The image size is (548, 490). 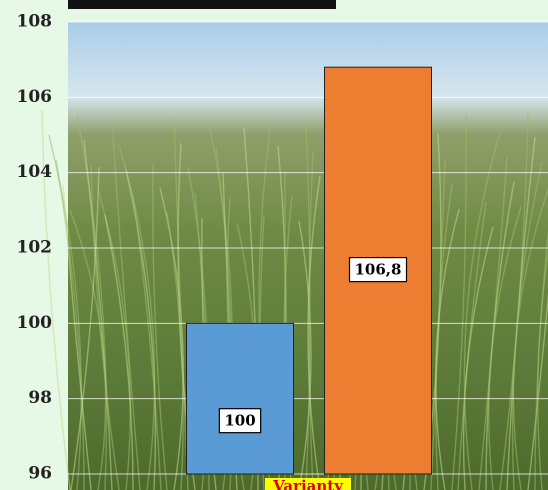 I want to click on y-tick-label: 108, so click(x=35, y=22).